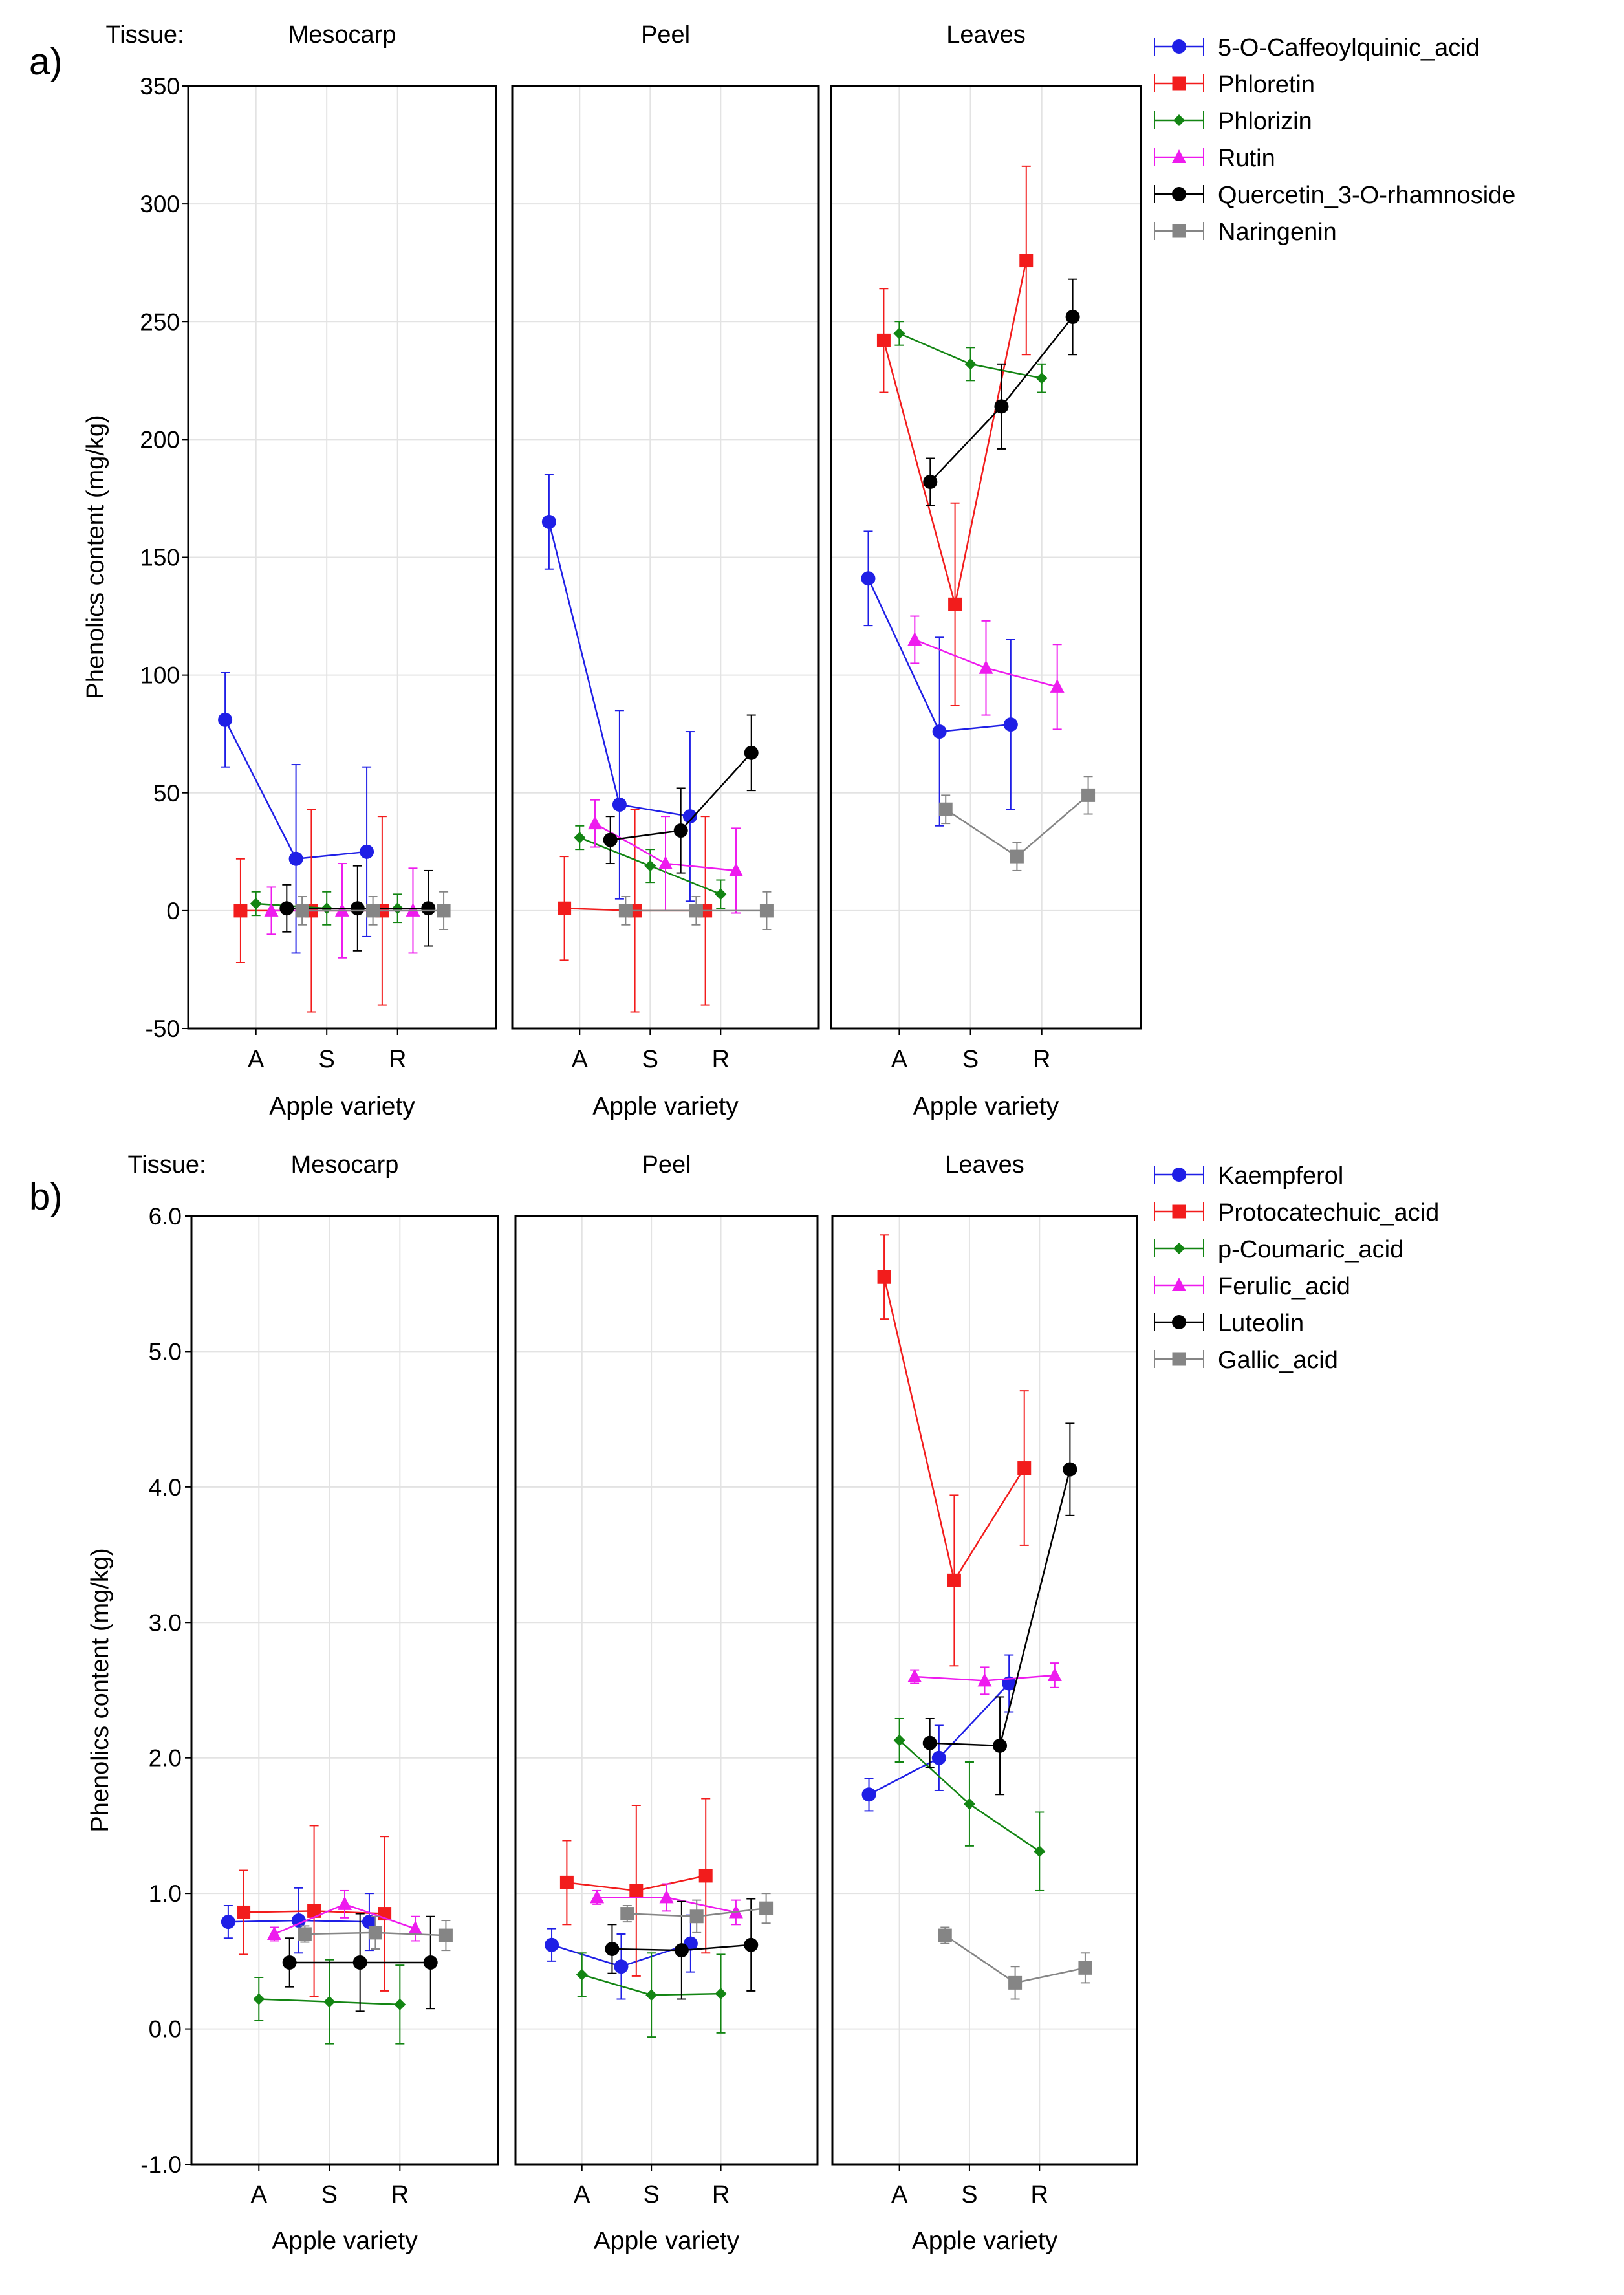 The width and height of the screenshot is (1624, 2295). I want to click on series-protocatechuic-acid, so click(636, 1887).